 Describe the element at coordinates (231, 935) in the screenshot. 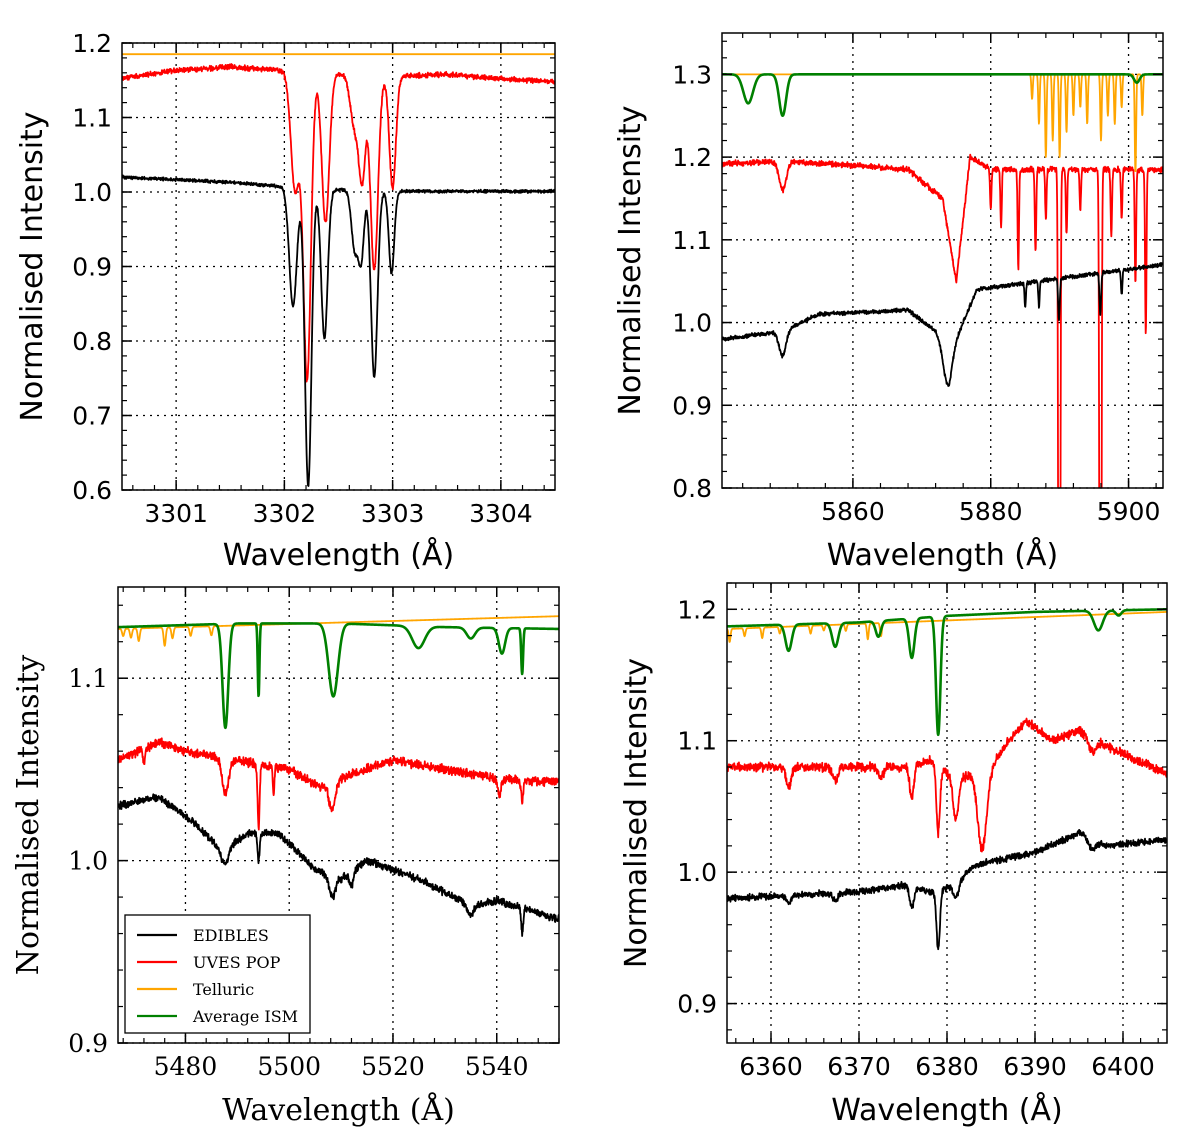

I see `legend-label-edibles: EDIBLES` at that location.